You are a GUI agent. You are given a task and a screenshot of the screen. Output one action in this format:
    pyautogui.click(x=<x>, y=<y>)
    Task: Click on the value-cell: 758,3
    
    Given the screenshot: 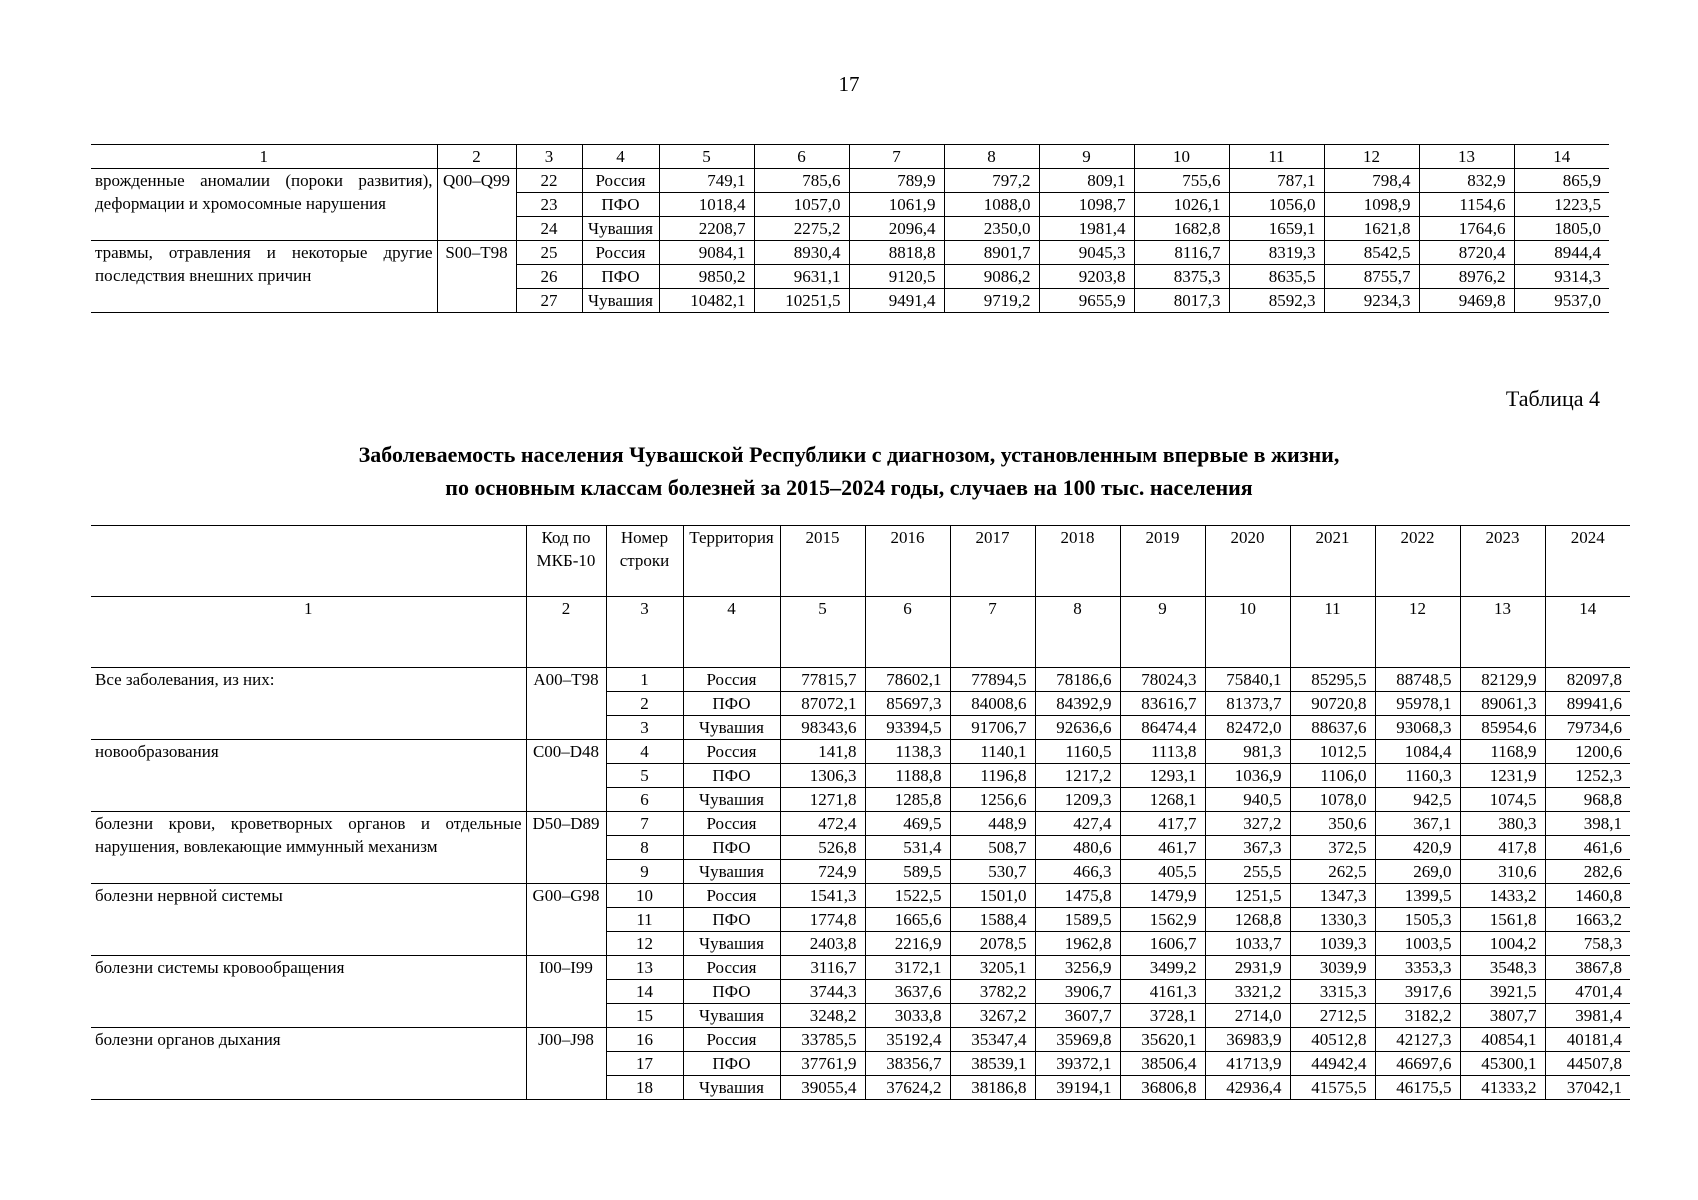 What is the action you would take?
    pyautogui.click(x=1587, y=943)
    